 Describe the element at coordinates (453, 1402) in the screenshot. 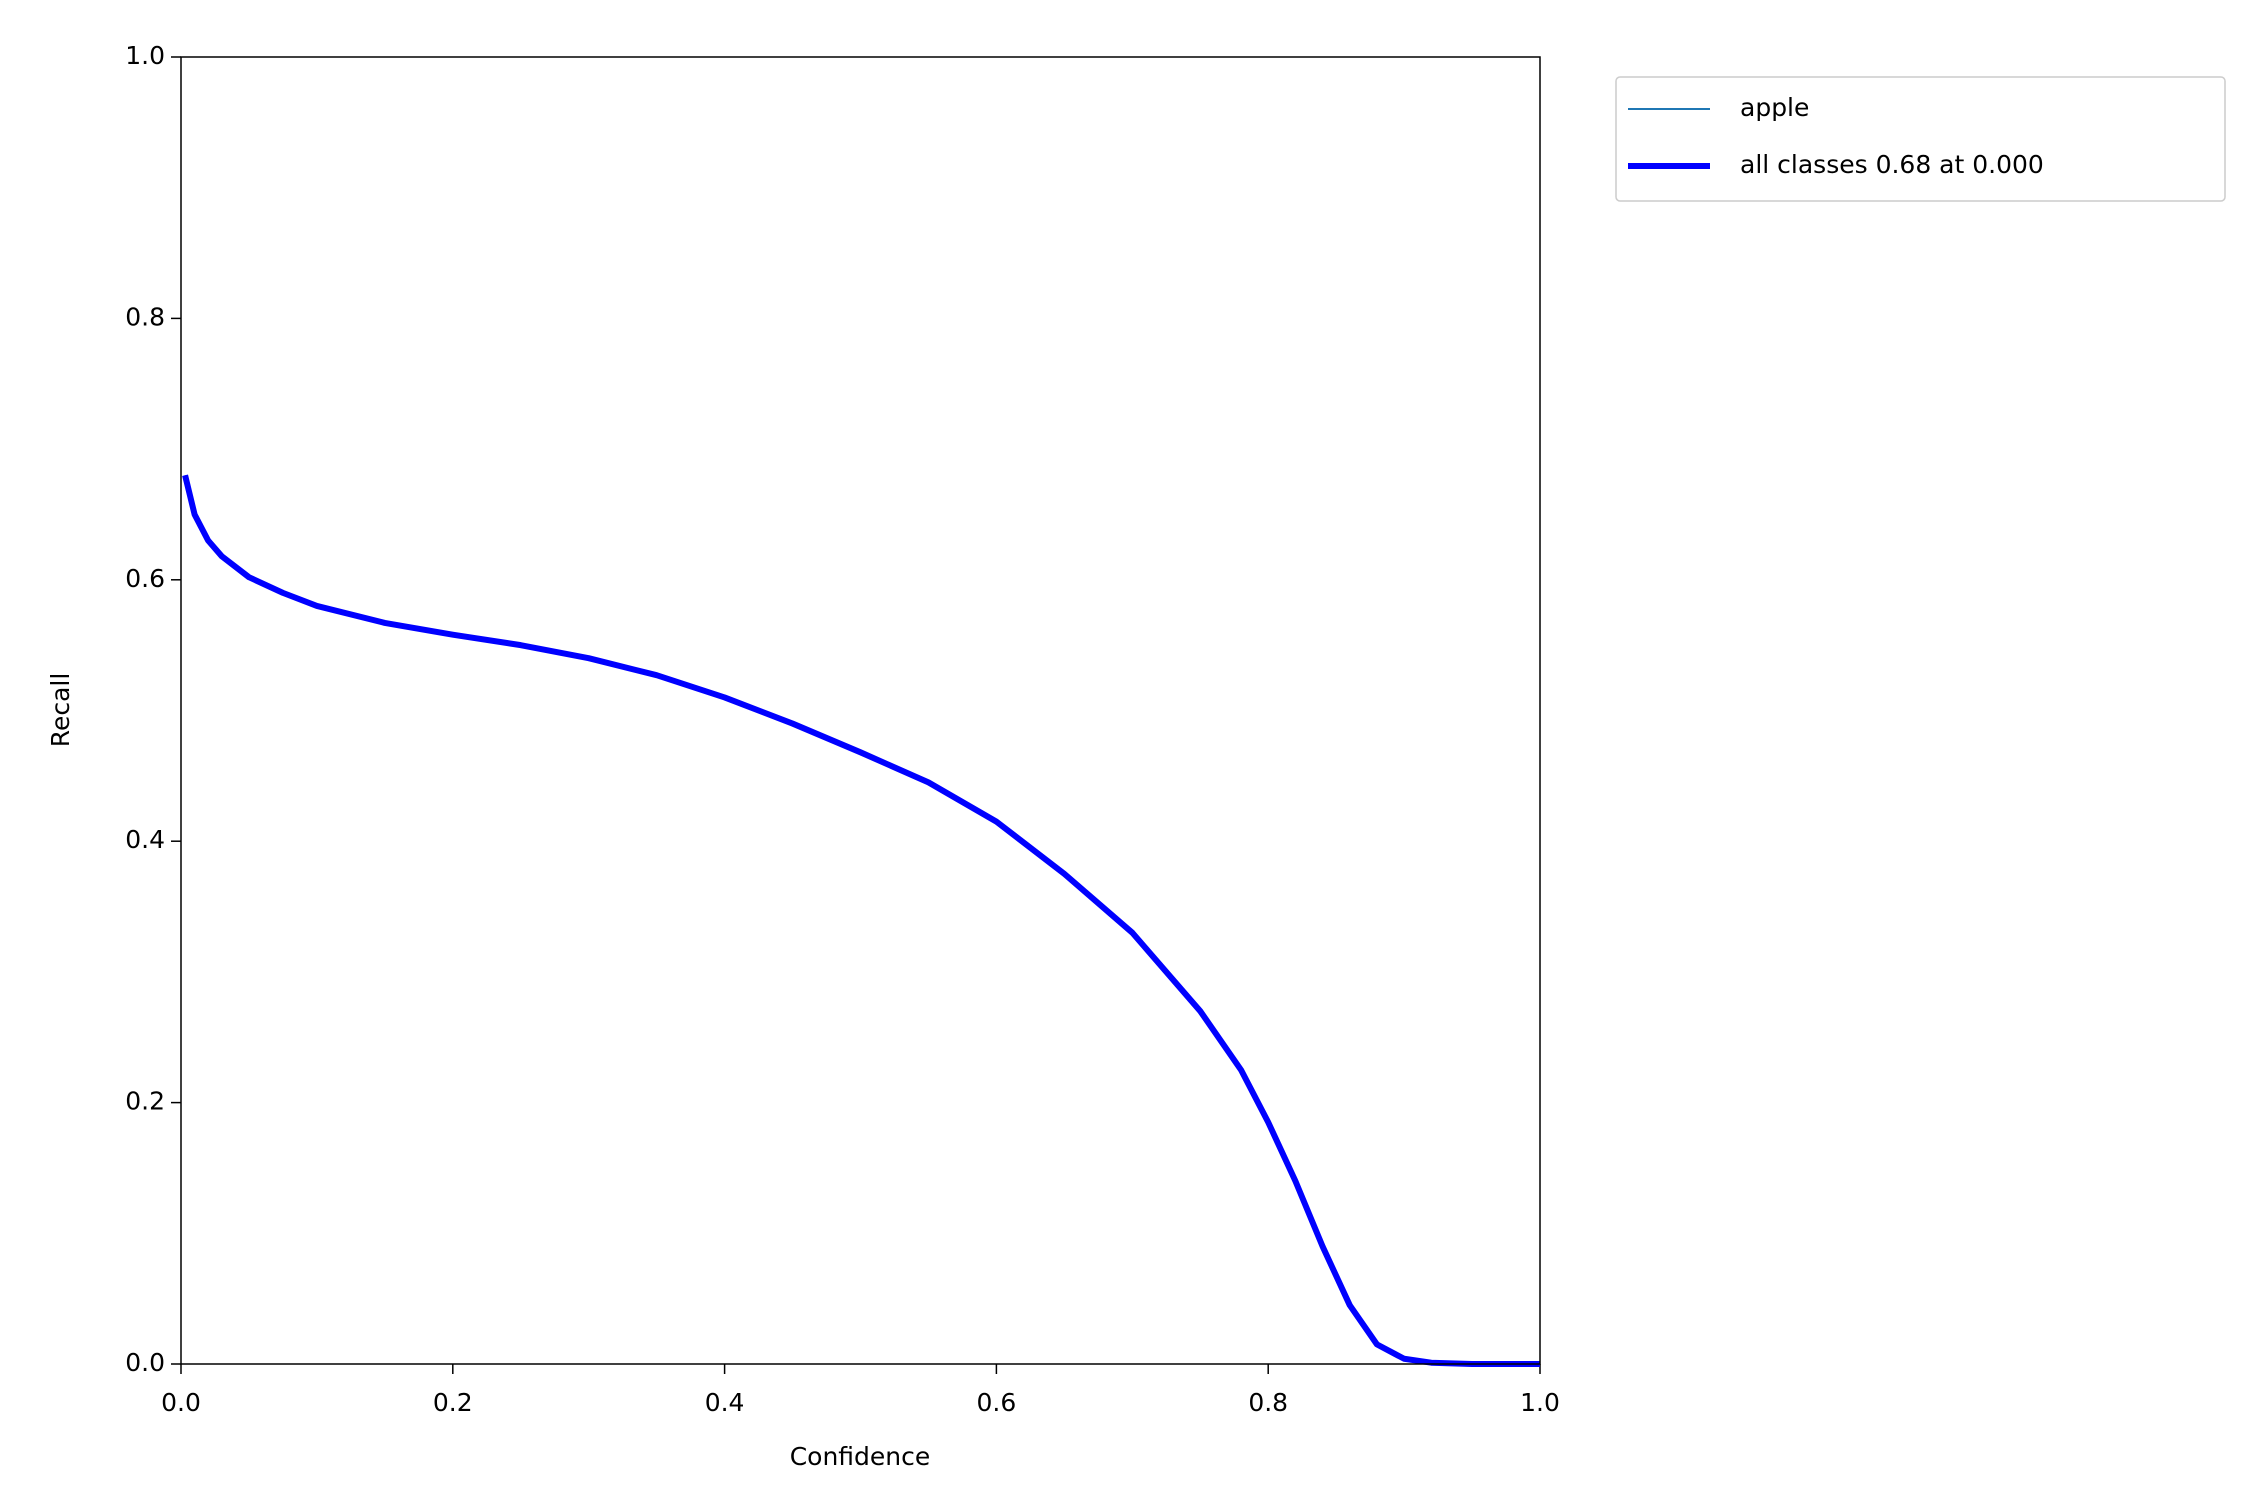

I see `x-tick-label: 0.2` at that location.